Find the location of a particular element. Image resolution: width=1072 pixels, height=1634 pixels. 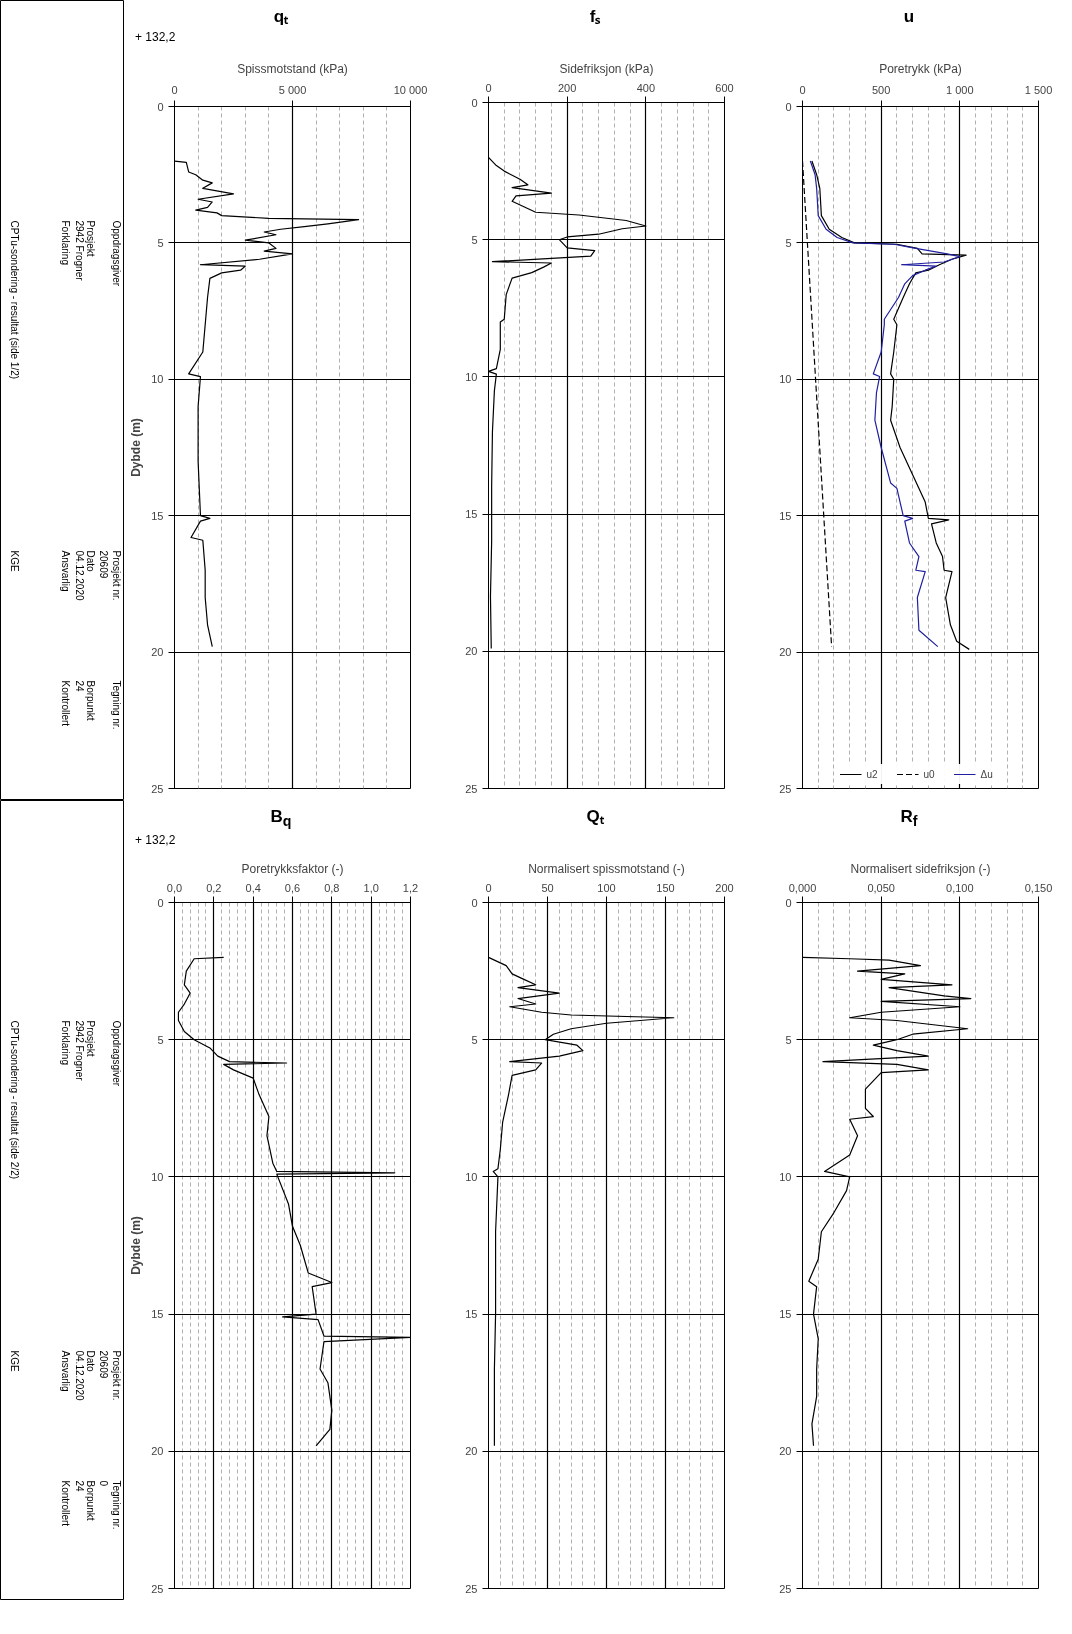

x-tick-label: 0,4 is located at coordinates (253, 887).